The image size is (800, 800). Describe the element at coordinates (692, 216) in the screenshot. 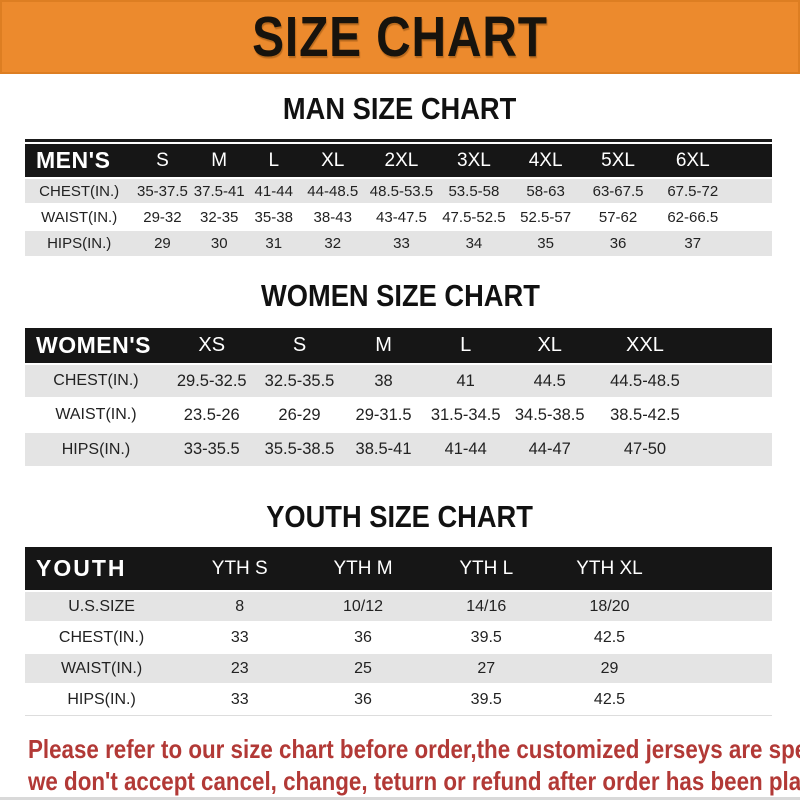

I see `size-cell: 62-66.5` at that location.